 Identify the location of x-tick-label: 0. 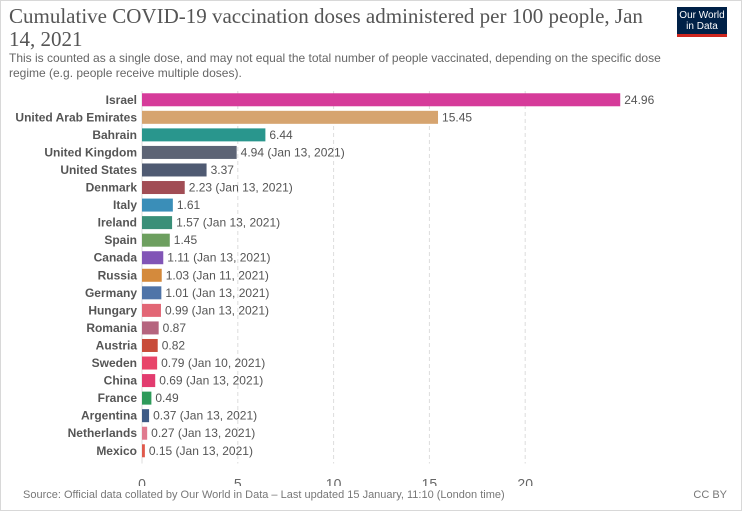
(142, 481).